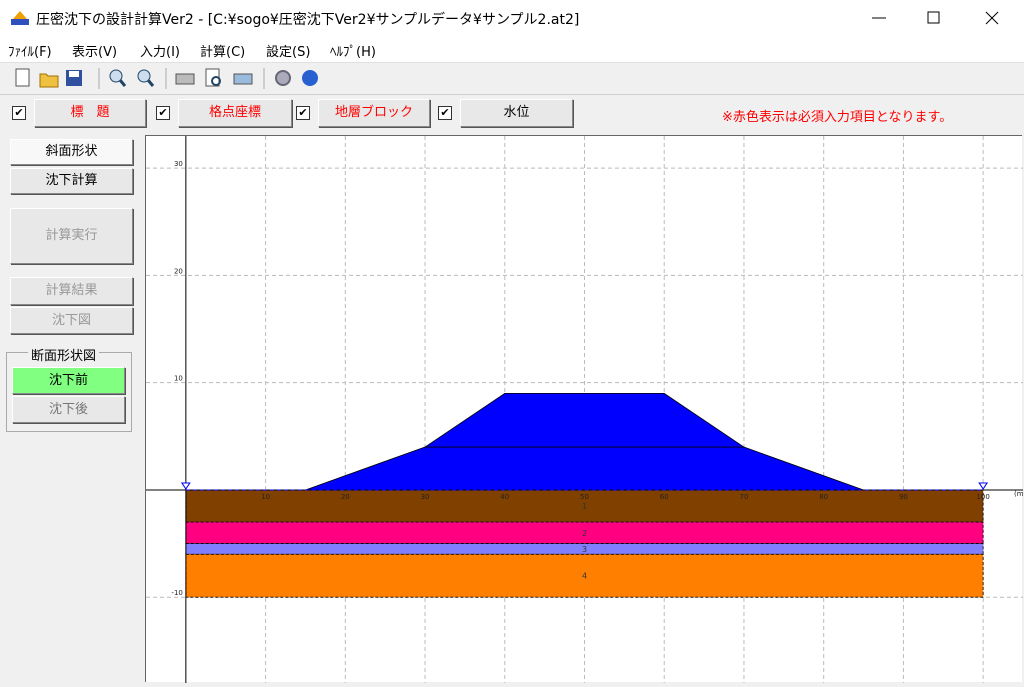  I want to click on side-button: 沈下計算, so click(71, 181).